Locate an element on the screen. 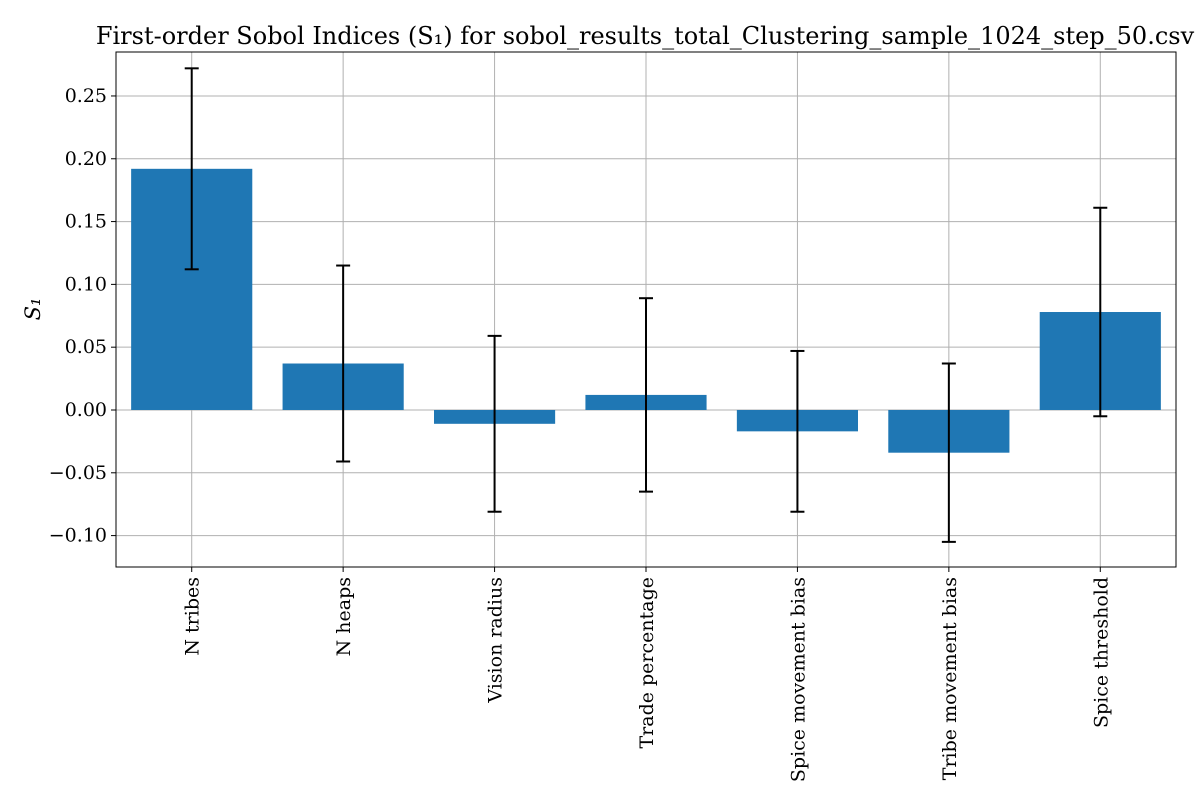 This screenshot has height=804, width=1200. y-tick-label: 0.05 is located at coordinates (86, 347).